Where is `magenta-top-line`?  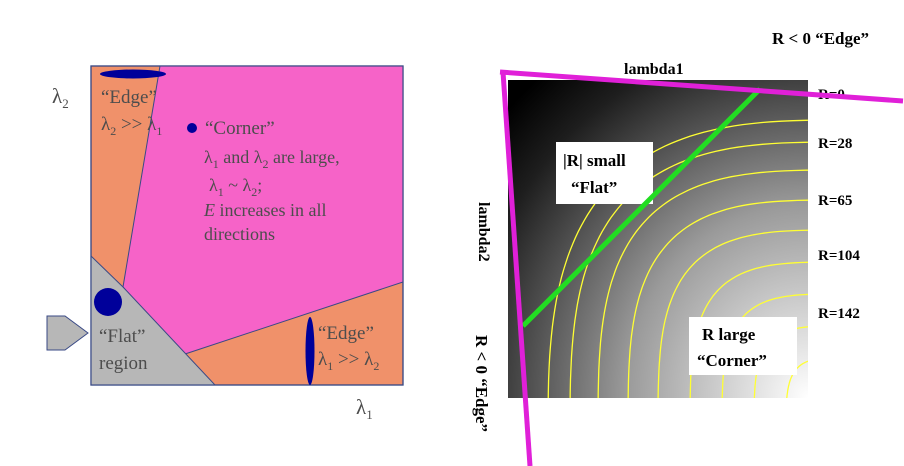
magenta-top-line is located at coordinates (701, 86).